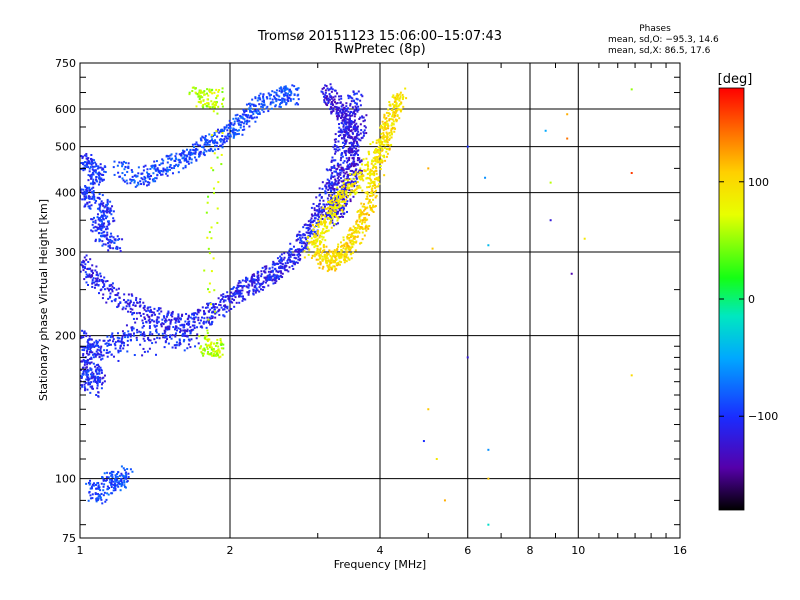 The image size is (800, 600). Describe the element at coordinates (380, 564) in the screenshot. I see `x-axis-label: Frequency [MHz]` at that location.